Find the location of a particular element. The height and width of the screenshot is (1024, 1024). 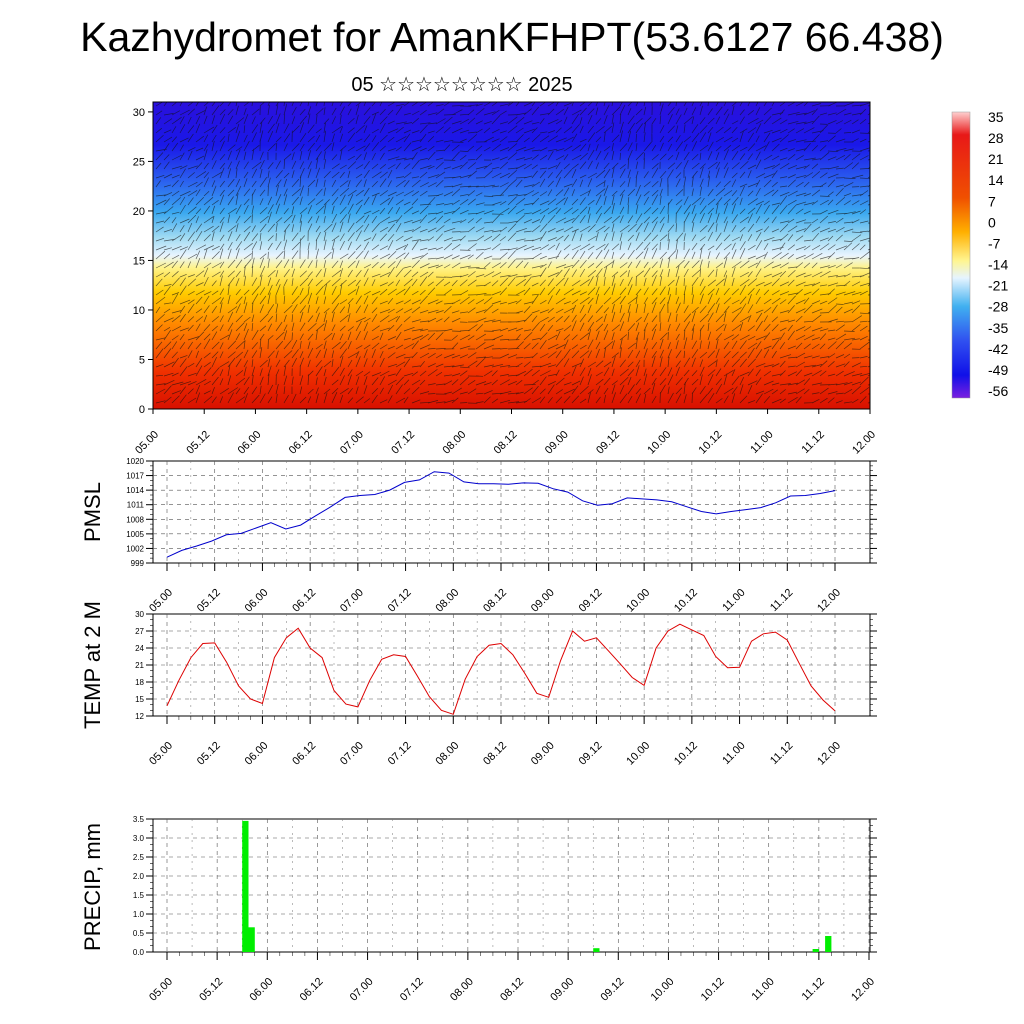

x-tick-label: 10.00 is located at coordinates (663, 990).